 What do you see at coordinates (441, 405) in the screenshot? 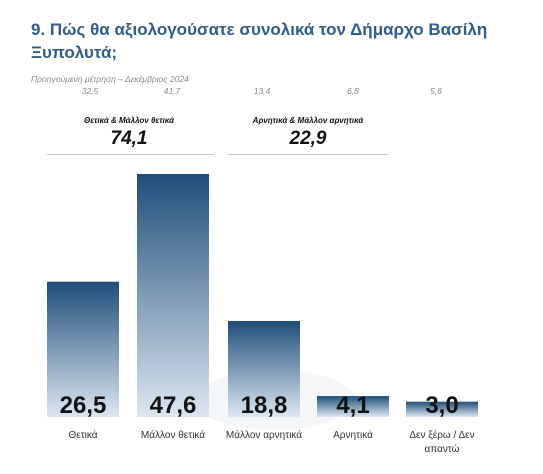
I see `bar-value-label-5: 3,0` at bounding box center [441, 405].